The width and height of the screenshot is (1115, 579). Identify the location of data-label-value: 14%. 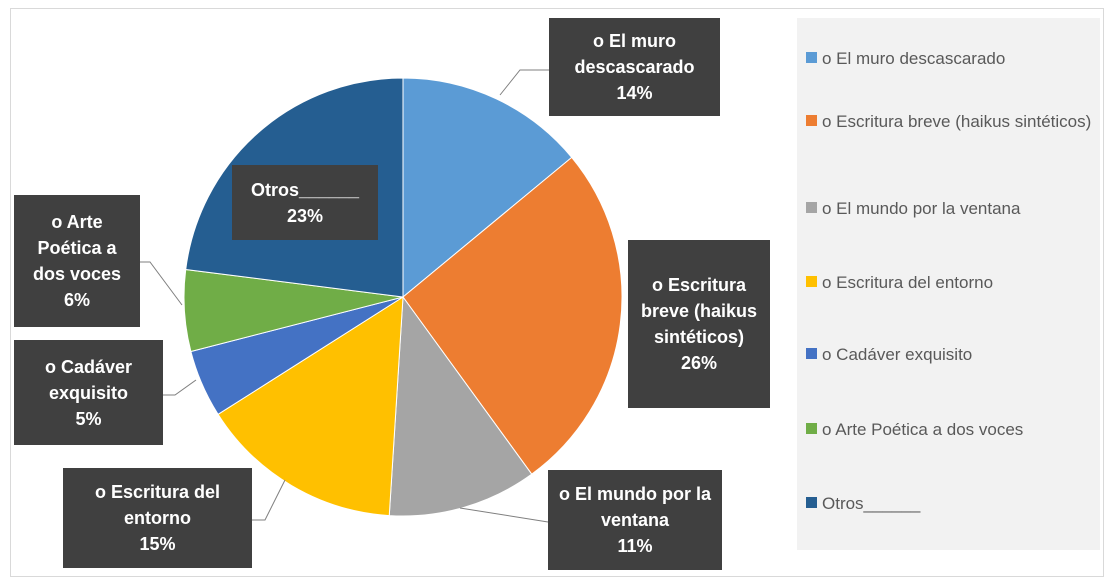
(634, 93).